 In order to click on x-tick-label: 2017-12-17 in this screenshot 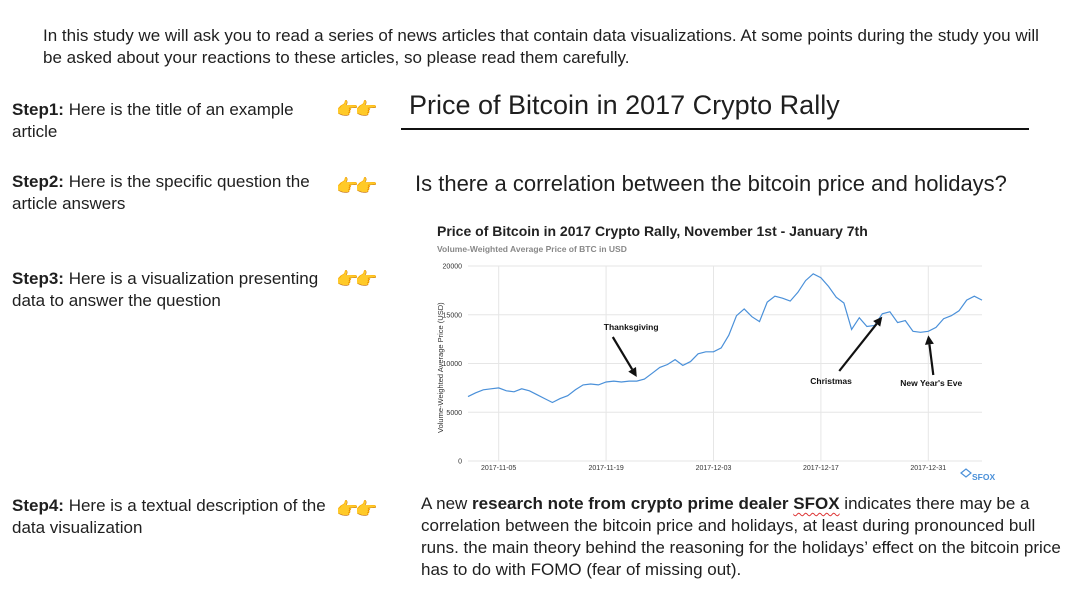, I will do `click(821, 468)`.